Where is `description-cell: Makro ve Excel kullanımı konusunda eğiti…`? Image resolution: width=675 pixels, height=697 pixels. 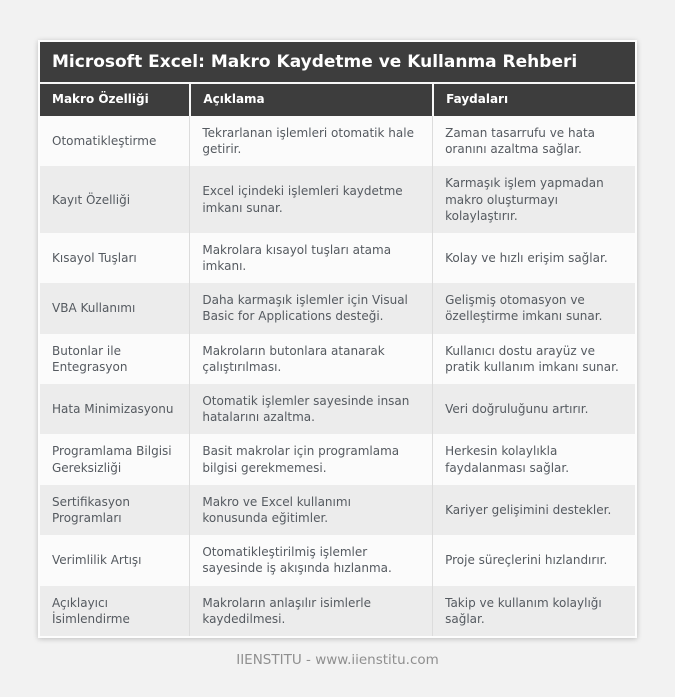
description-cell: Makro ve Excel kullanımı konusunda eğiti… is located at coordinates (311, 510).